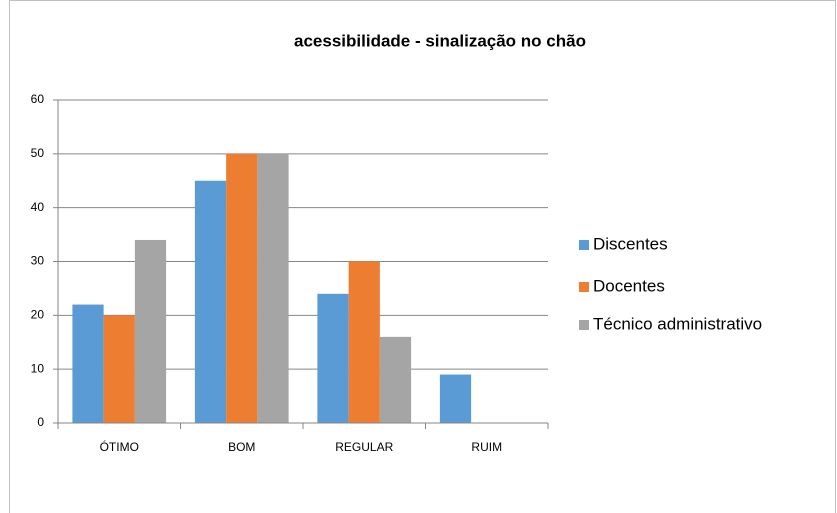 Image resolution: width=837 pixels, height=513 pixels. What do you see at coordinates (38, 261) in the screenshot?
I see `y-tick-label: 30` at bounding box center [38, 261].